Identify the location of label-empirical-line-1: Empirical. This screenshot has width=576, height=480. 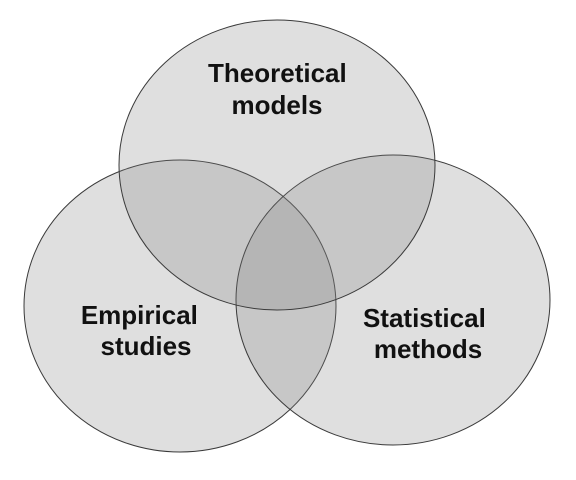
(139, 315).